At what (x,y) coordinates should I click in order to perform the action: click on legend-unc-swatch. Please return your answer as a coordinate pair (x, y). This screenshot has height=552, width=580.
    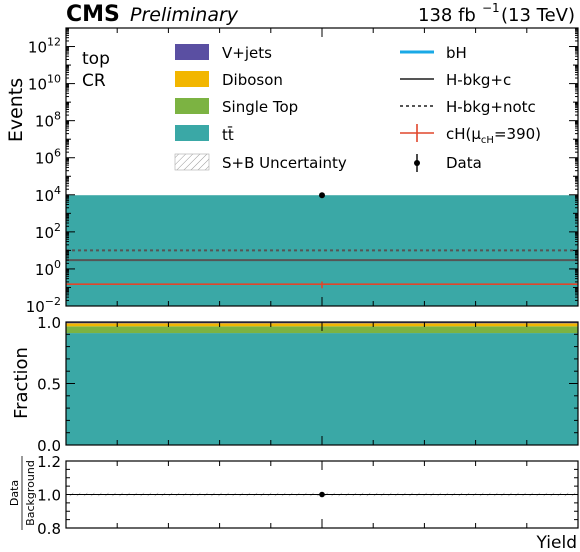
    Looking at the image, I should click on (192, 162).